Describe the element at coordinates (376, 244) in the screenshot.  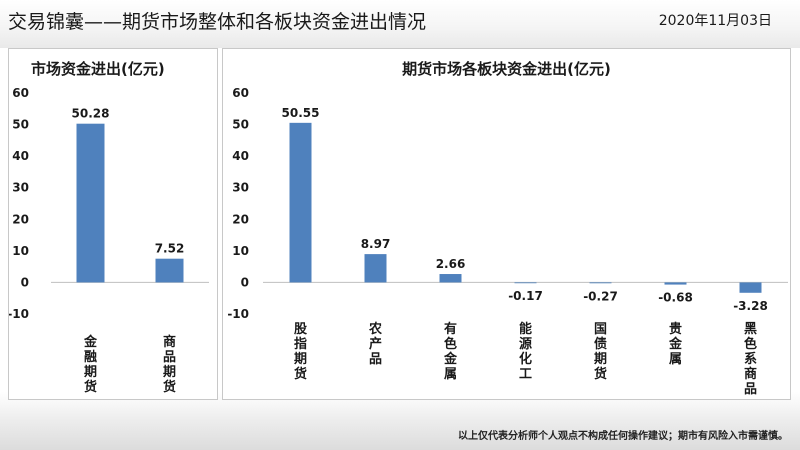
I see `bar-value-label: 8.97` at that location.